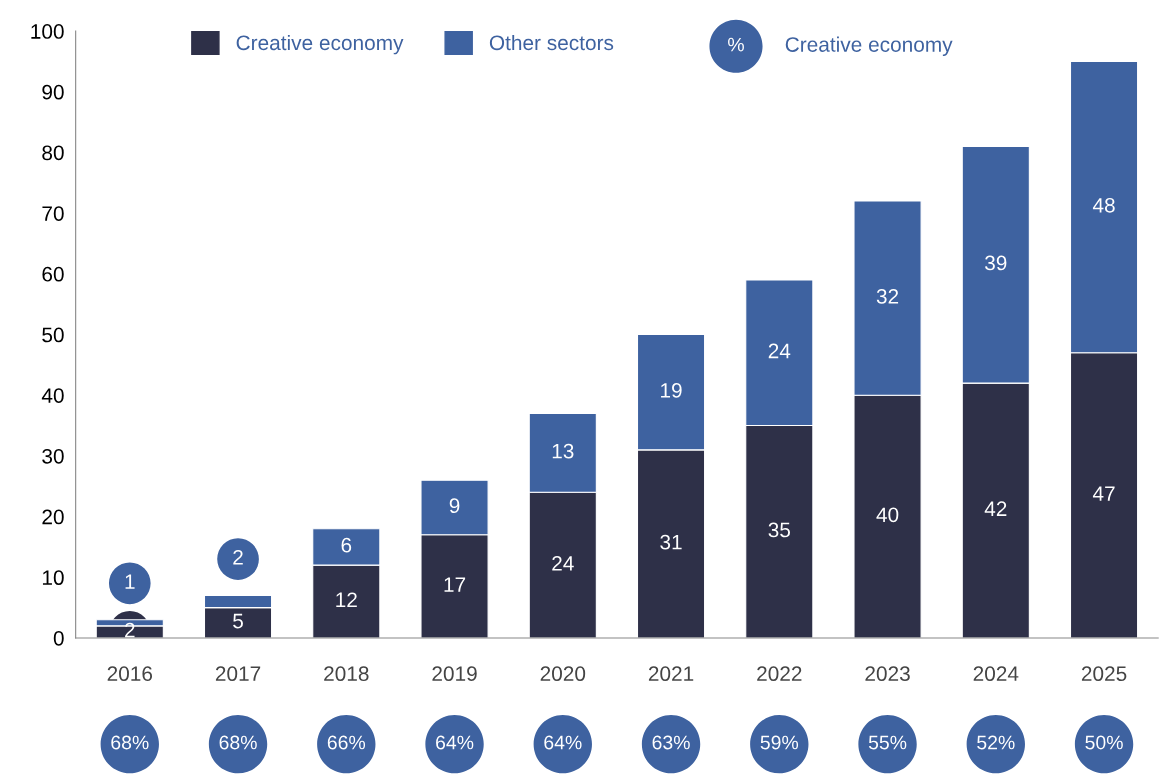 This screenshot has width=1164, height=778. I want to click on text: 52%, so click(996, 742).